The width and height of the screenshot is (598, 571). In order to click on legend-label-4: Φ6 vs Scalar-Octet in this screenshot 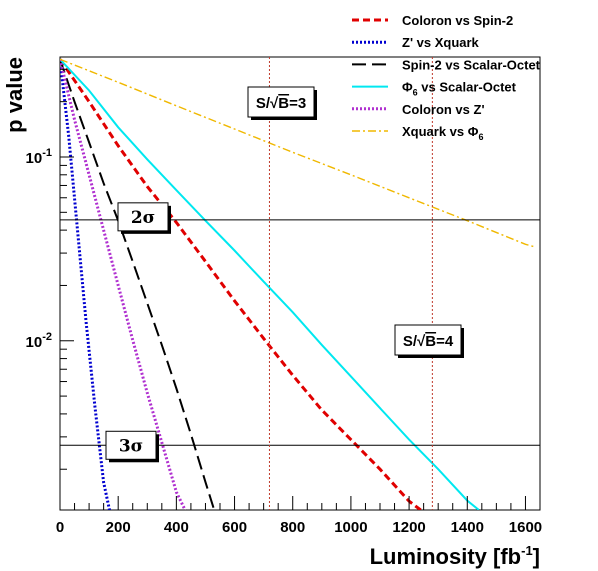, I will do `click(459, 89)`.